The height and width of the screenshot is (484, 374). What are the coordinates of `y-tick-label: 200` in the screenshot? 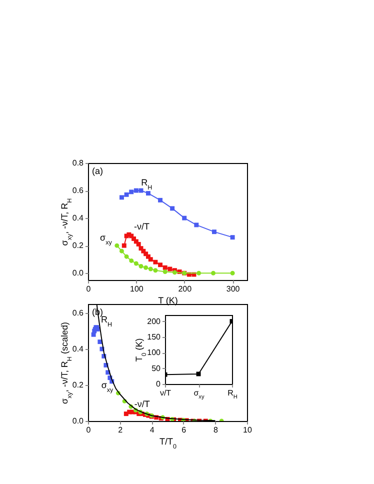 It's located at (154, 321).